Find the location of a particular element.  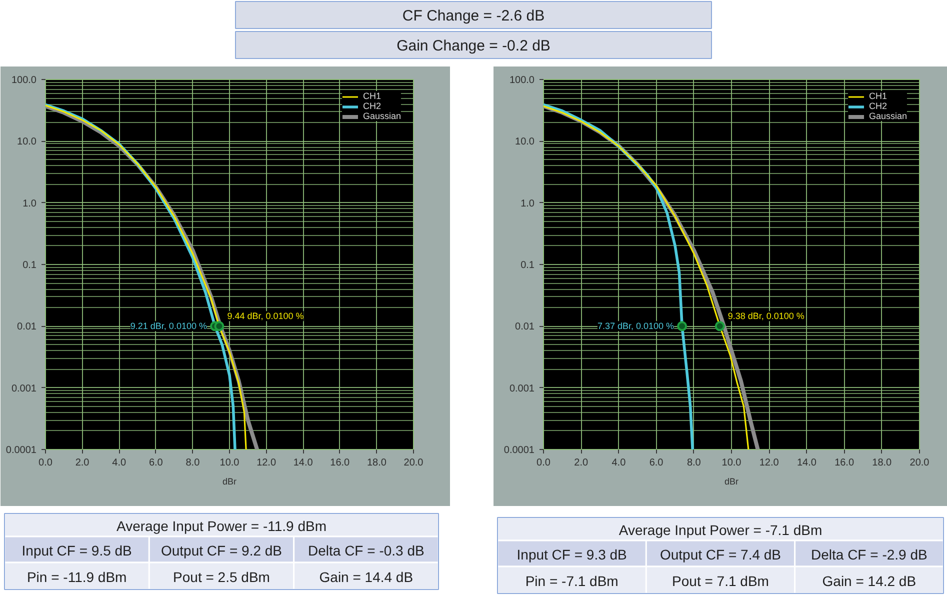

annotation: 7.37 dBr, 0.0100 % is located at coordinates (636, 326).